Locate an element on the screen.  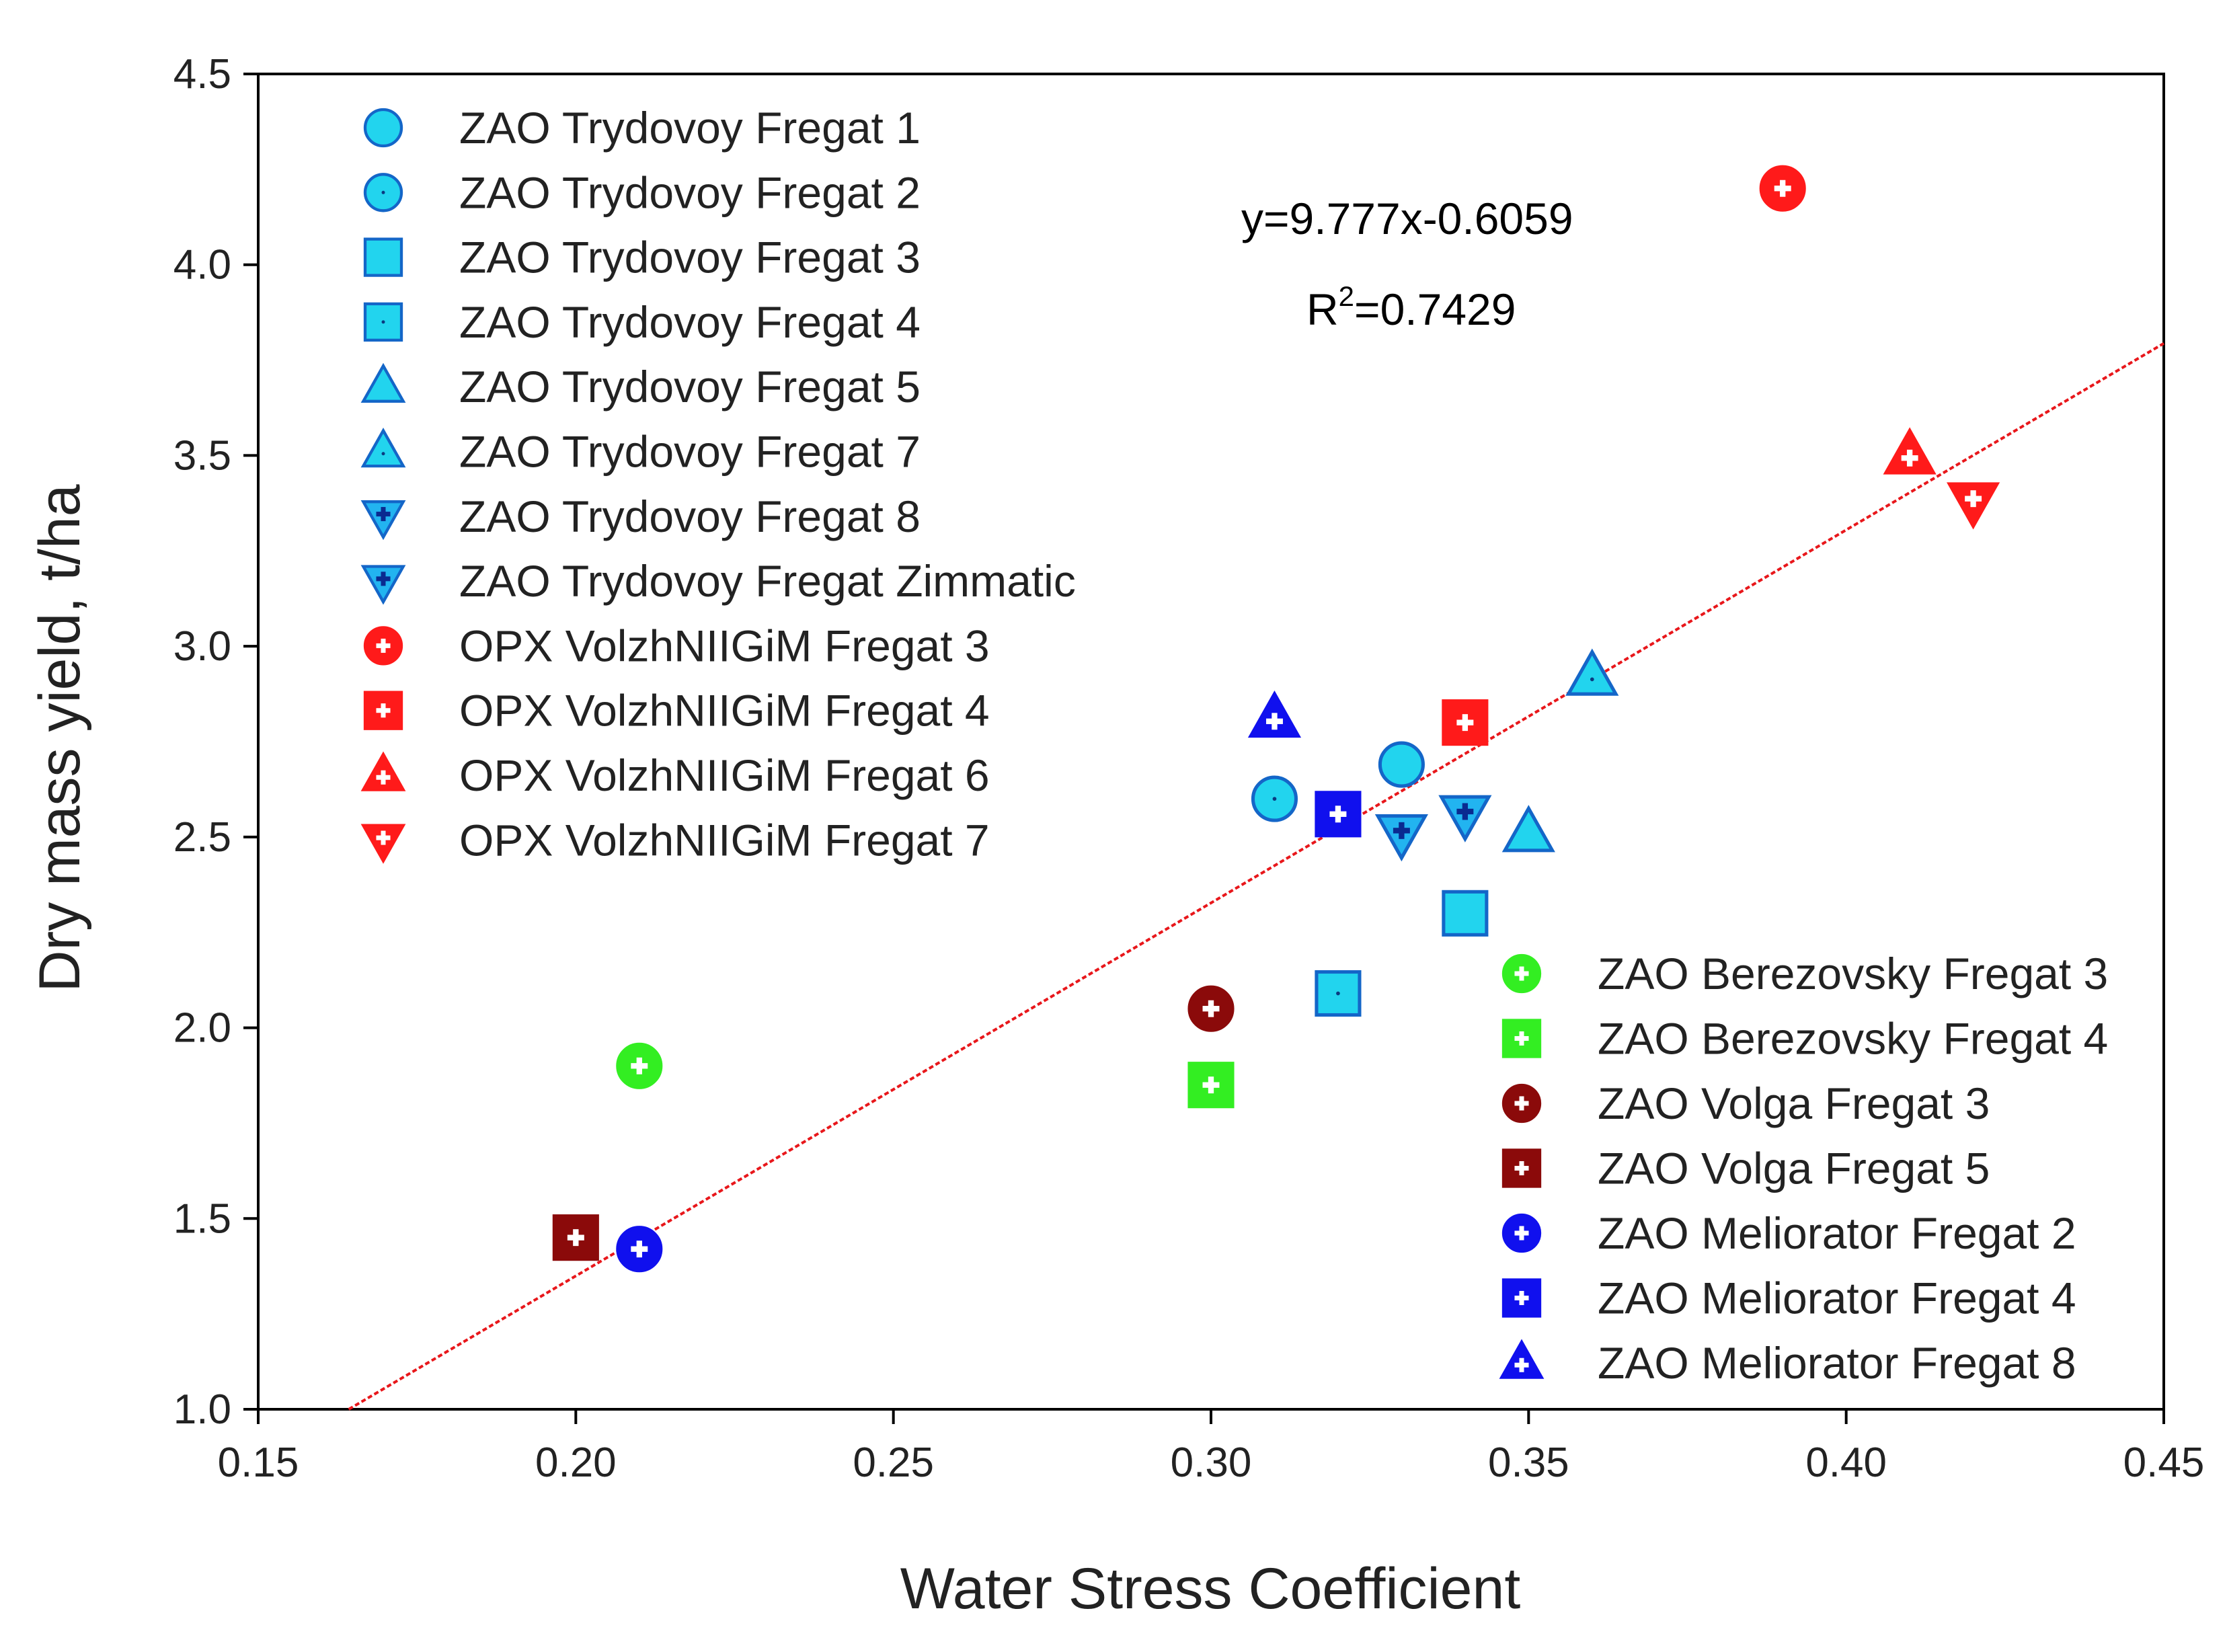
legend-label: ZAO Berezovsky Fregat 4 is located at coordinates (1853, 1039).